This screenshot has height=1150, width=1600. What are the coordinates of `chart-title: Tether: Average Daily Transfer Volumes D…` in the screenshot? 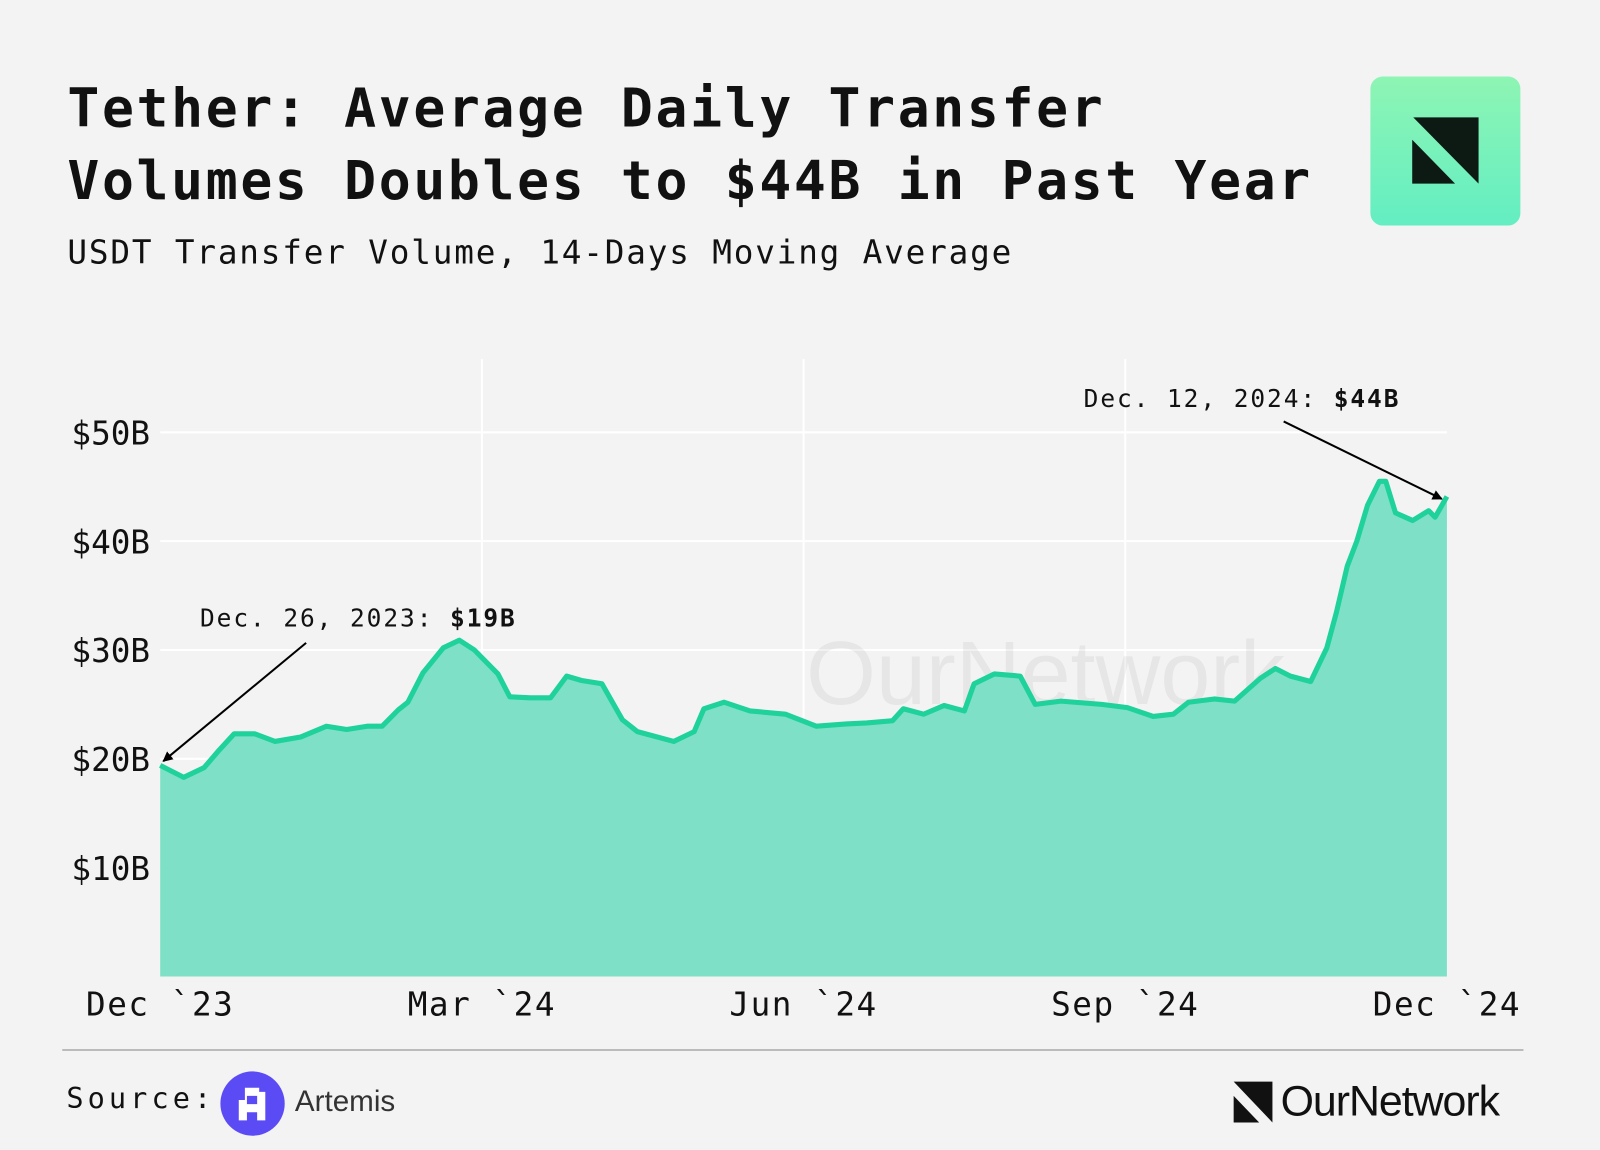 It's located at (690, 145).